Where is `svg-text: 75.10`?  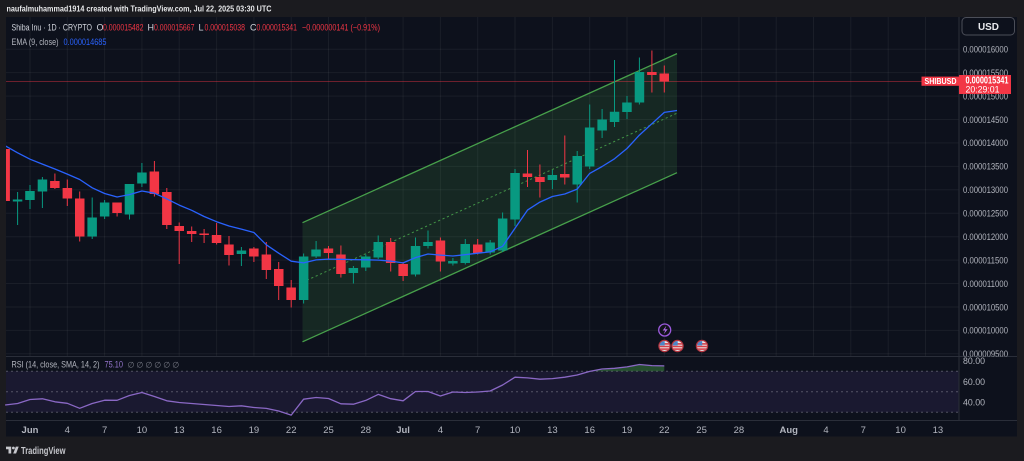 svg-text: 75.10 is located at coordinates (114, 365).